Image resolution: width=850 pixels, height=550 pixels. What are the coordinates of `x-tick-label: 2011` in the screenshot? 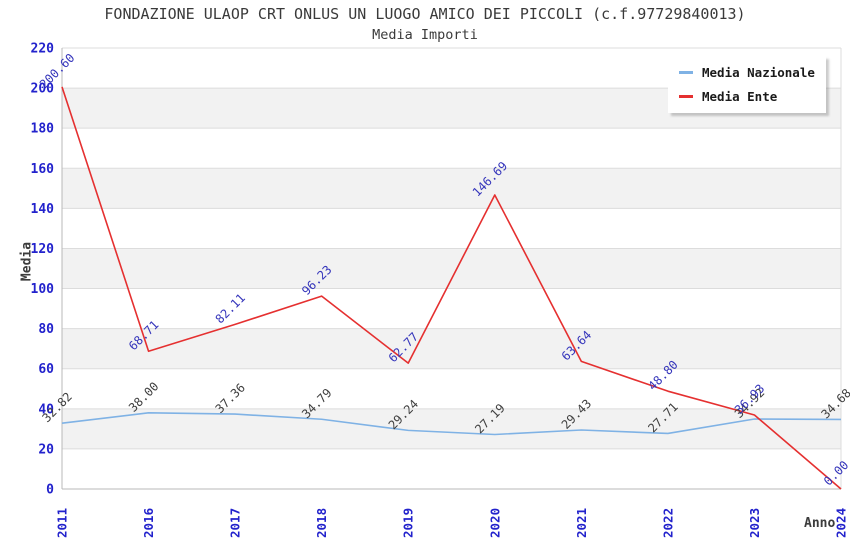 It's located at (62, 523).